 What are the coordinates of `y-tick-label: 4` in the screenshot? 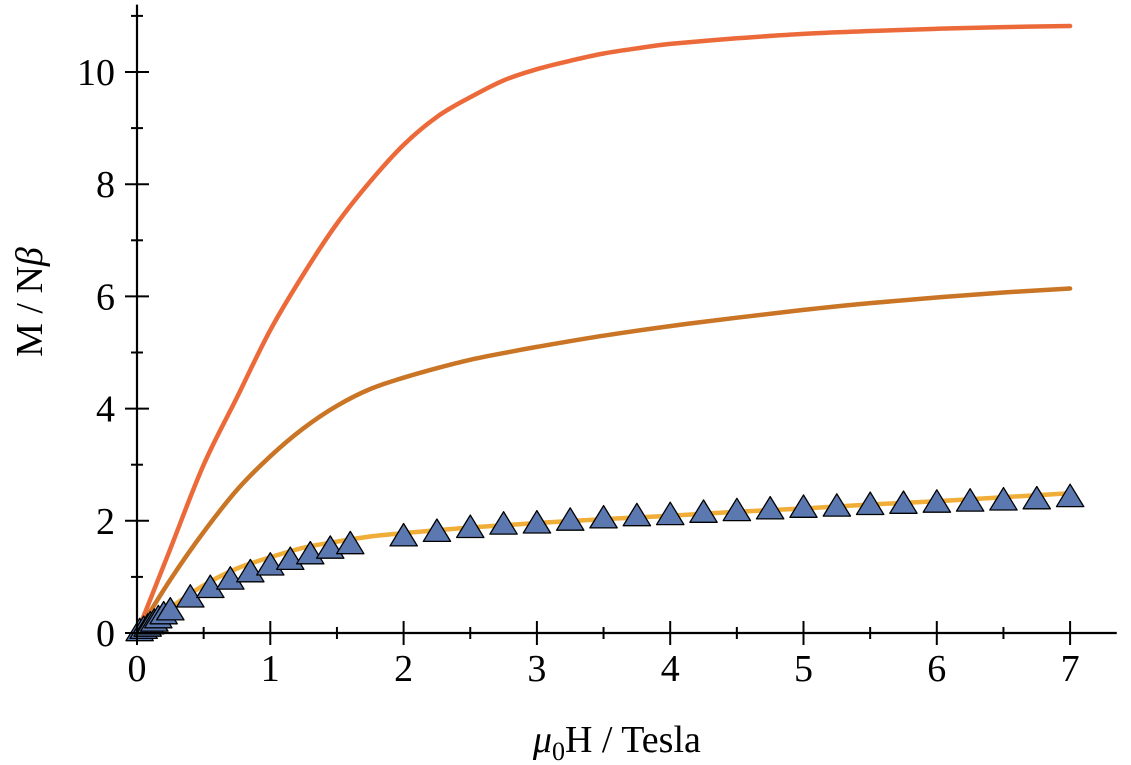 It's located at (105, 410).